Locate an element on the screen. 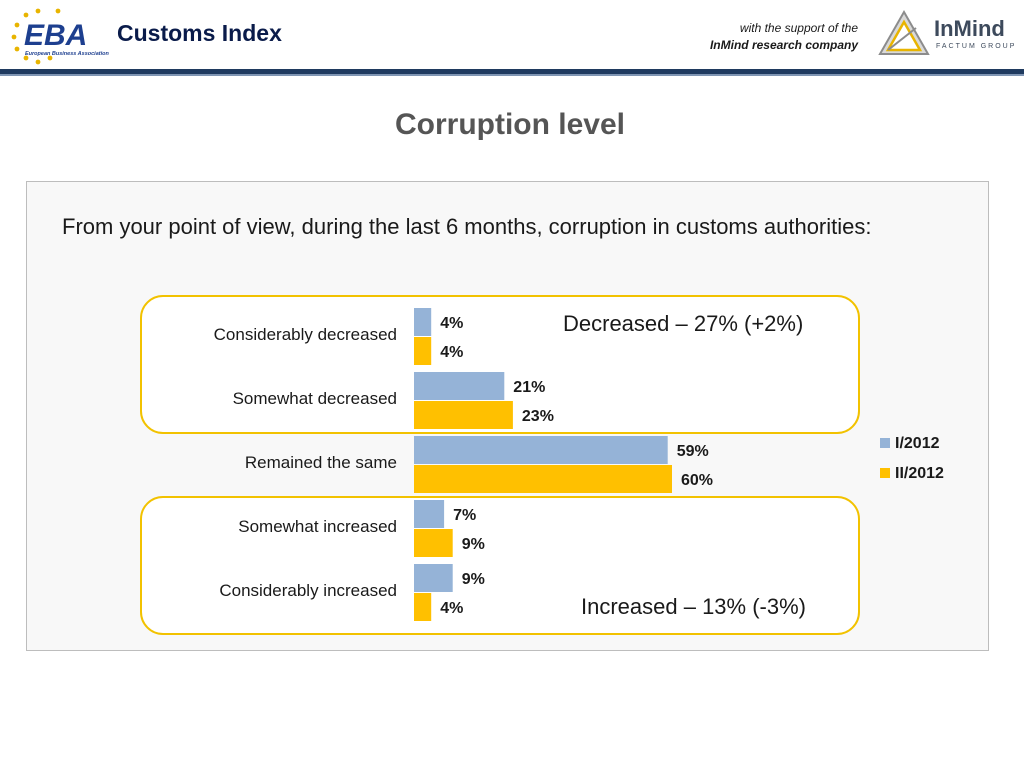 Image resolution: width=1024 pixels, height=768 pixels. category-label: Considerably decreased is located at coordinates (305, 334).